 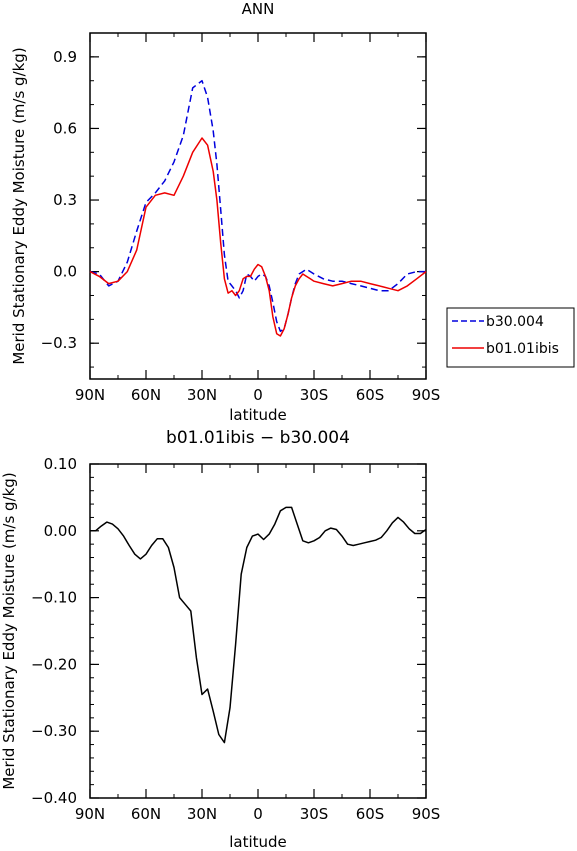 What do you see at coordinates (65, 57) in the screenshot?
I see `y-tick-label: 0.9` at bounding box center [65, 57].